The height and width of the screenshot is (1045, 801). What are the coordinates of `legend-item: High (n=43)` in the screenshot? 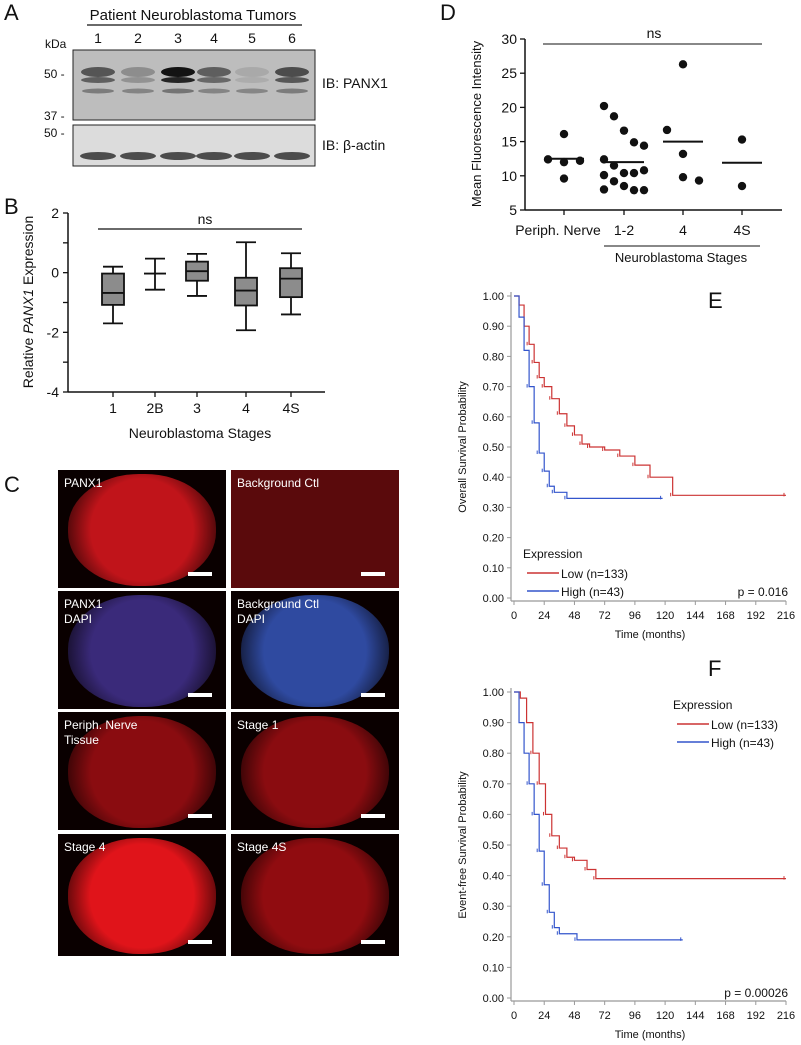 It's located at (592, 592).